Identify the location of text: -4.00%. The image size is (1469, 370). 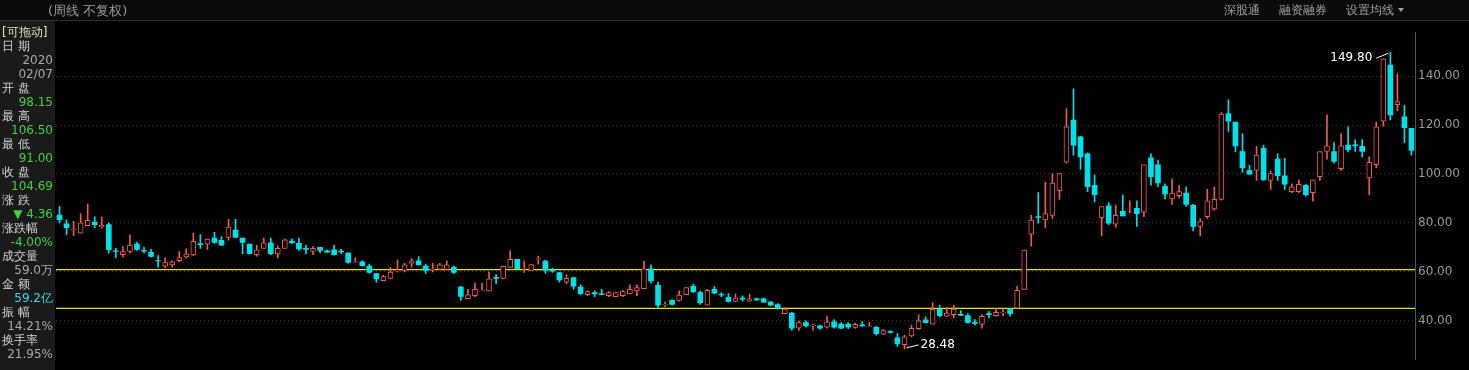
(31, 242).